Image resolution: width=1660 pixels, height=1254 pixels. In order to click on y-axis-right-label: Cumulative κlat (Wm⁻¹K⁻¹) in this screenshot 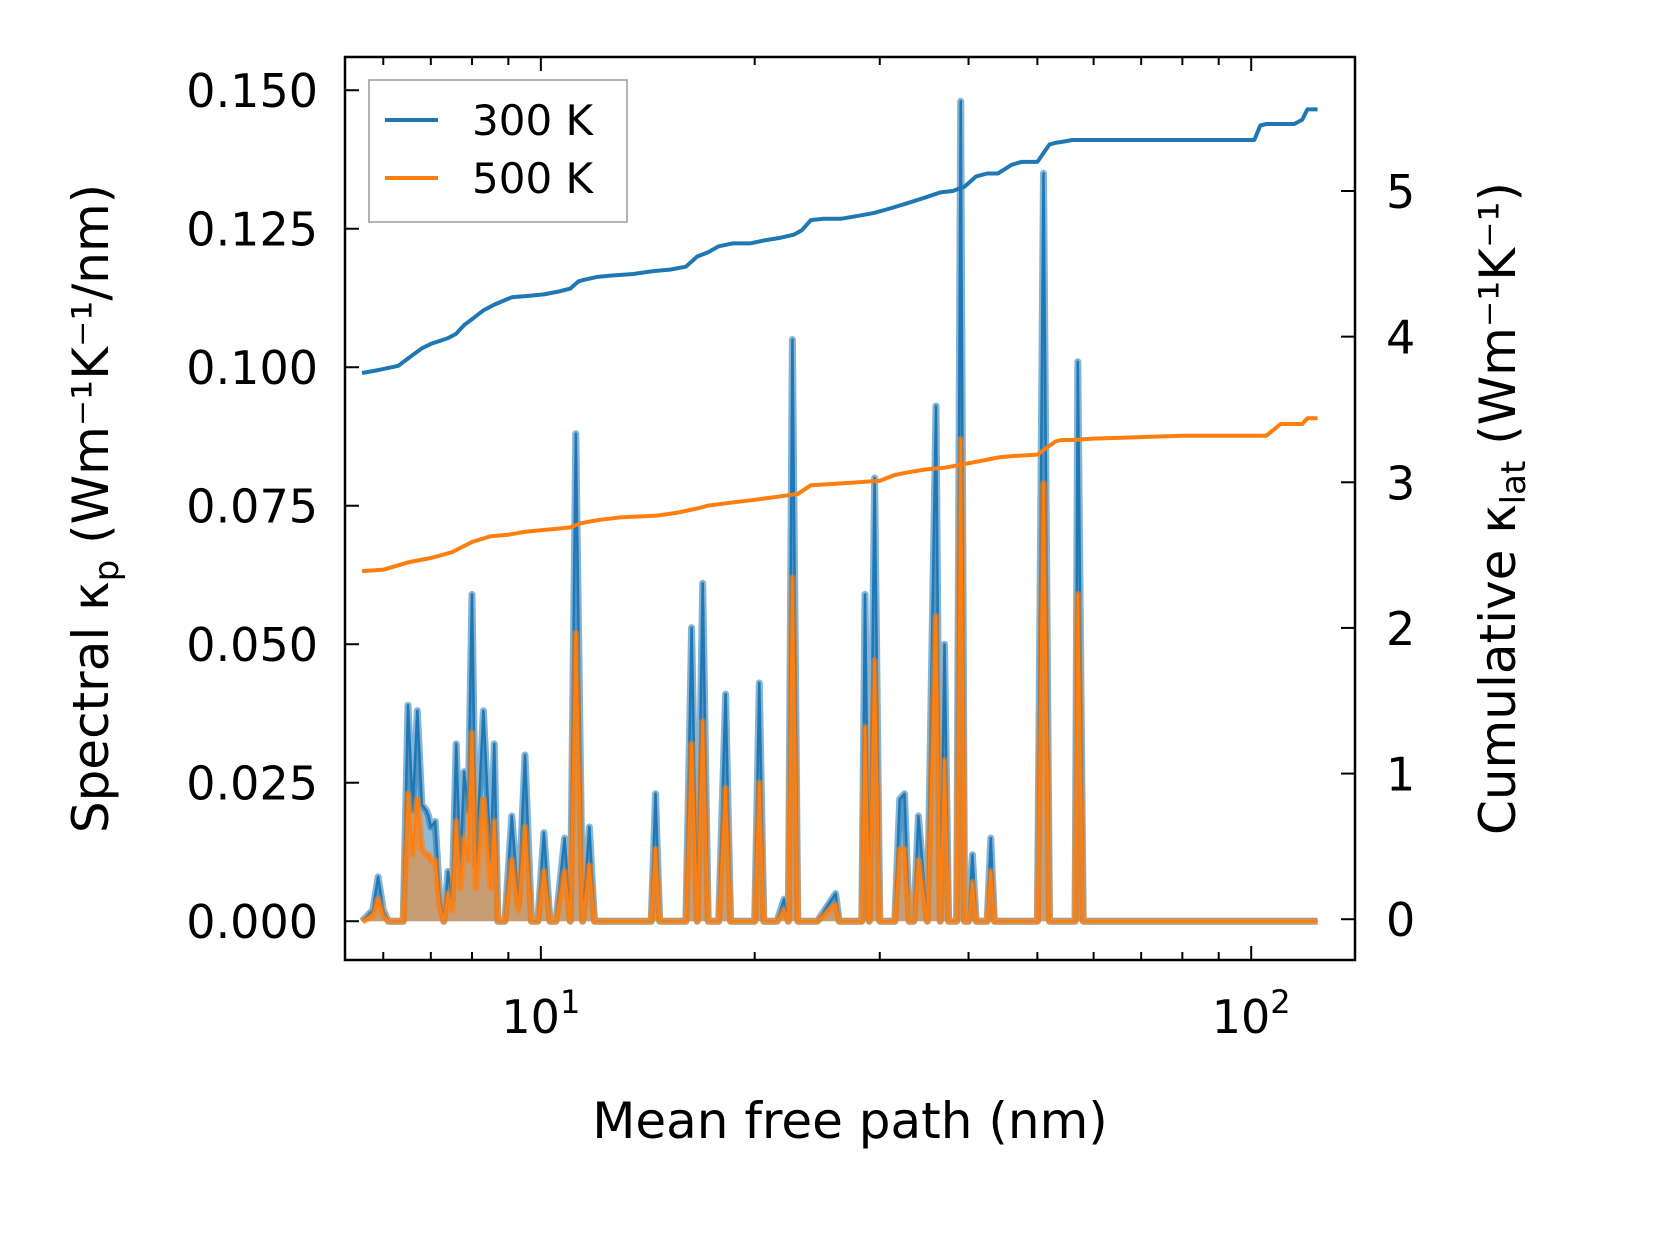, I will do `click(1501, 508)`.